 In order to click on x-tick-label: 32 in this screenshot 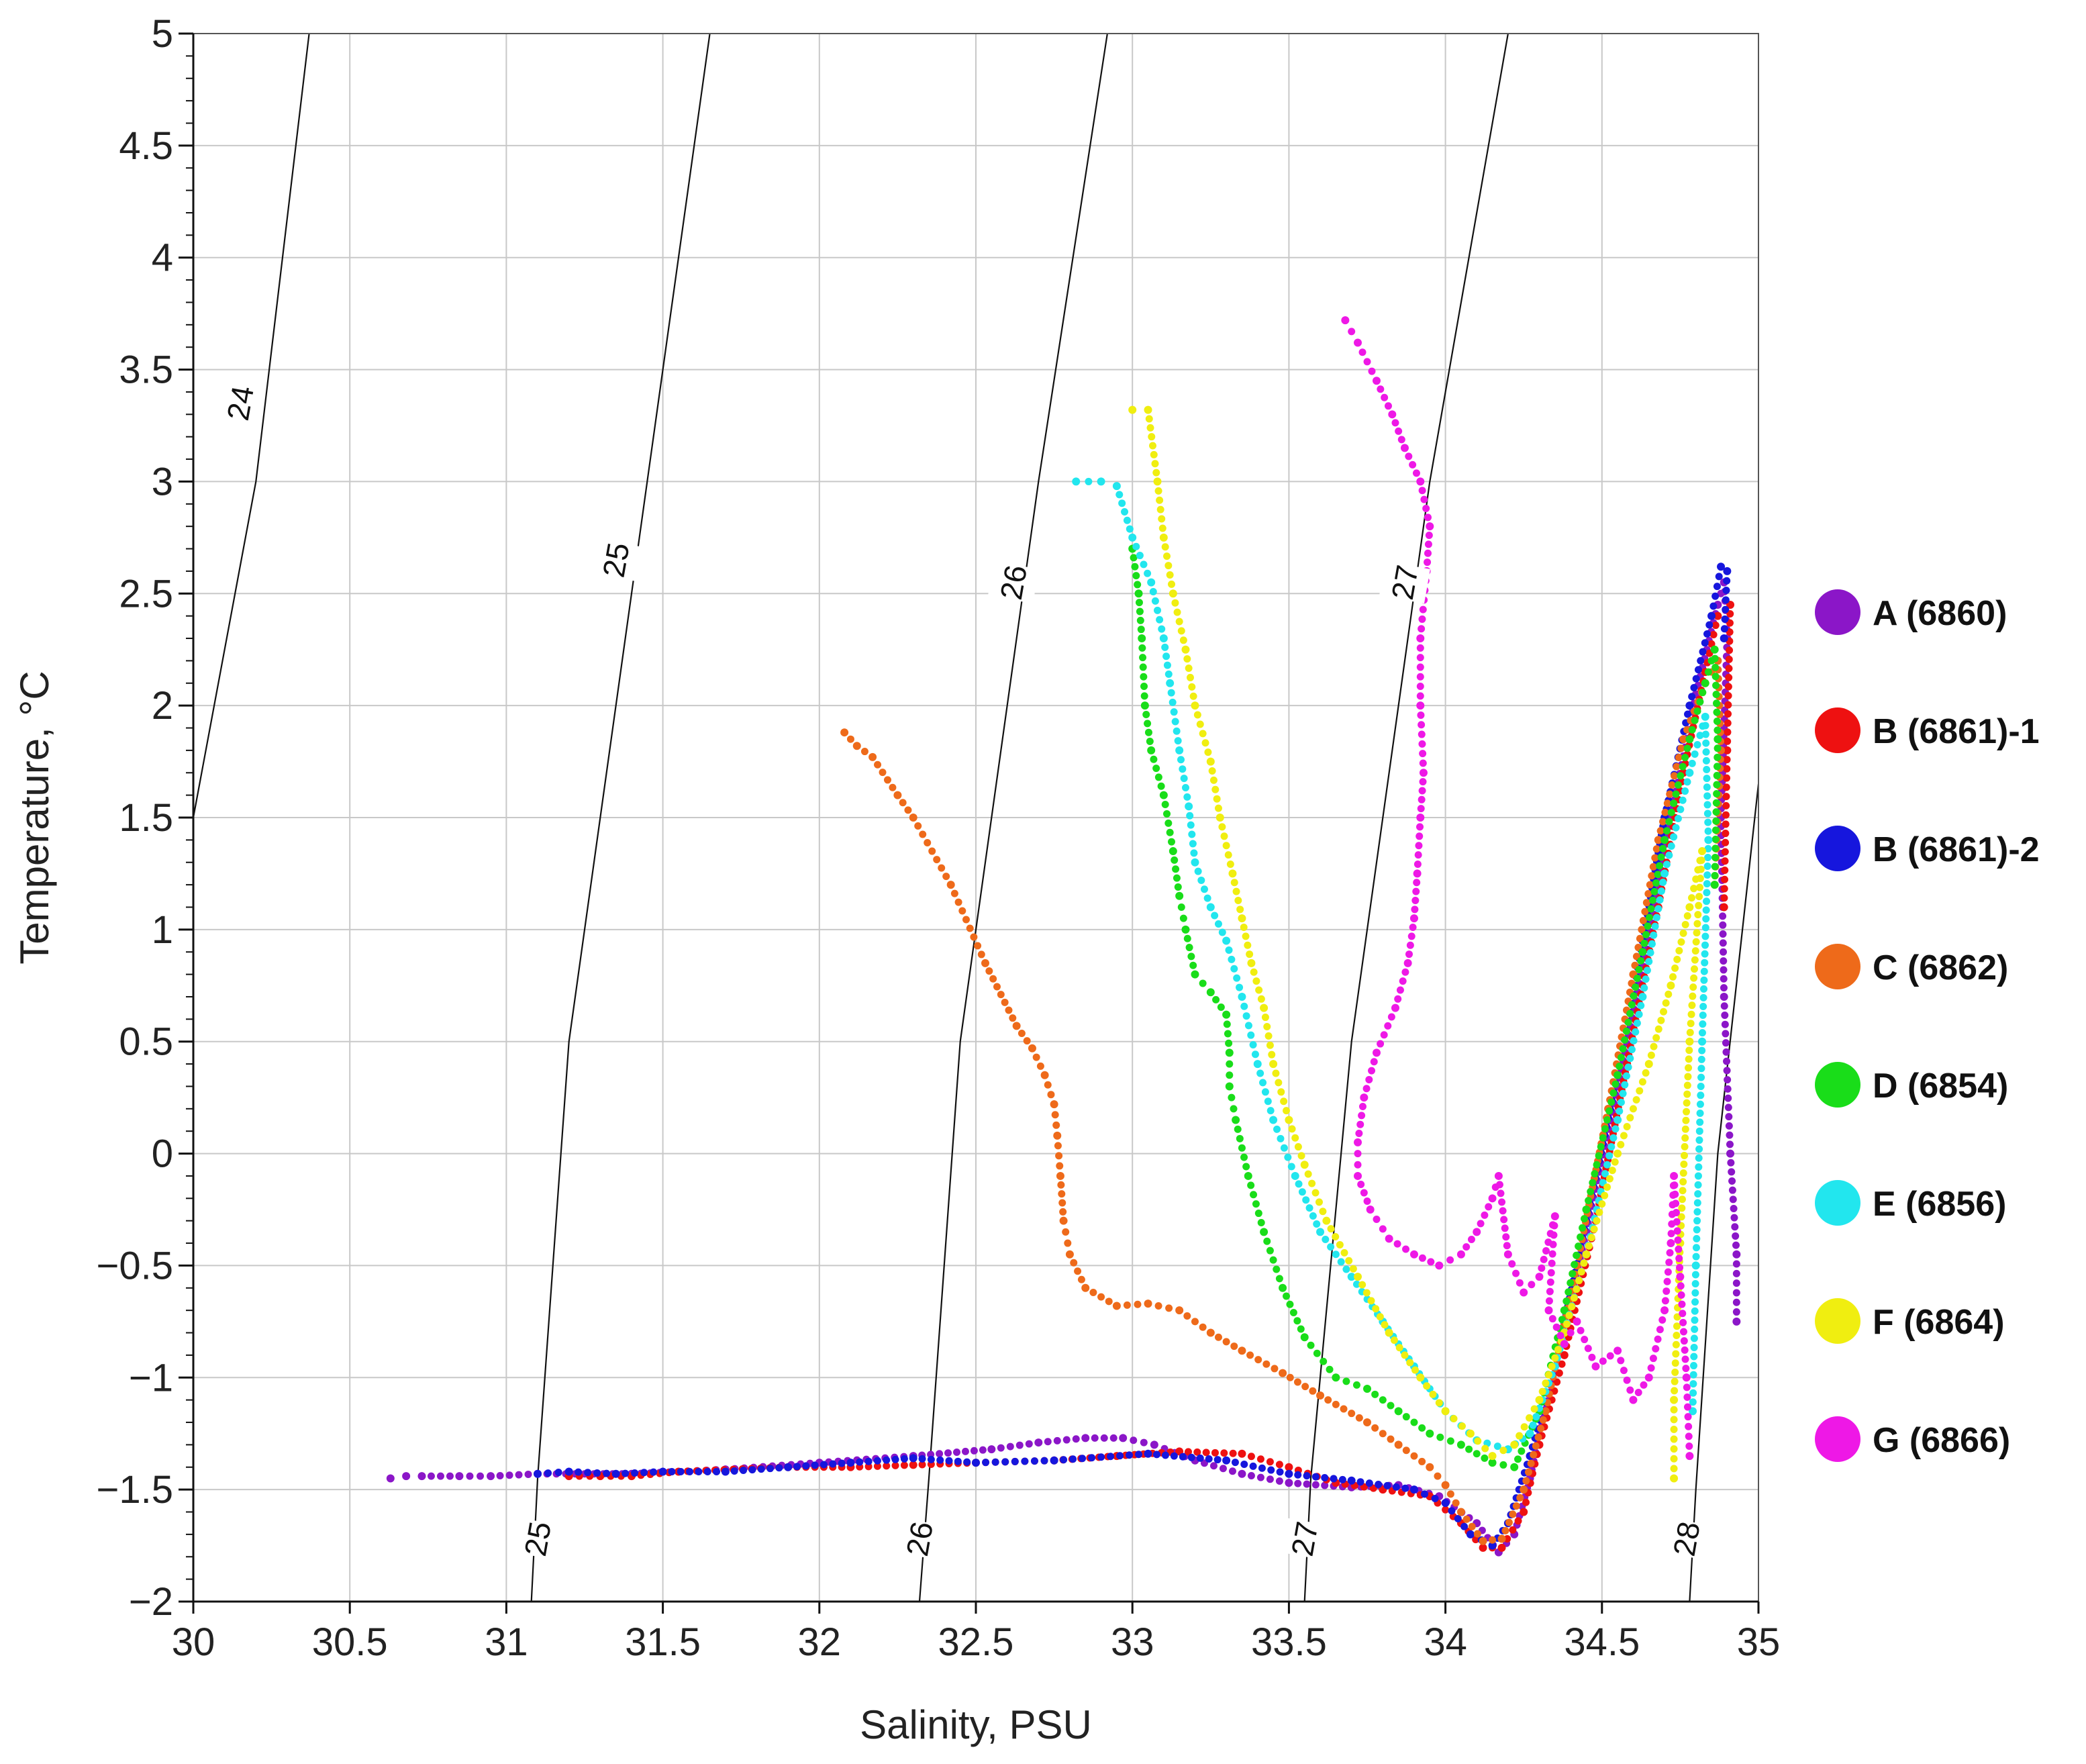, I will do `click(820, 1642)`.